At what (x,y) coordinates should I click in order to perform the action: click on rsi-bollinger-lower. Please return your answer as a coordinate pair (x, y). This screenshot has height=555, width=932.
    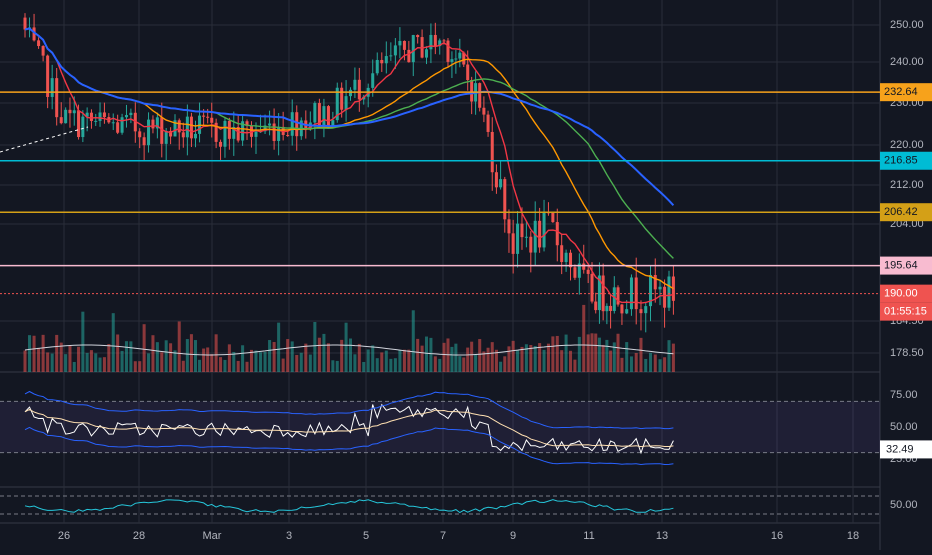
    Looking at the image, I should click on (349, 446).